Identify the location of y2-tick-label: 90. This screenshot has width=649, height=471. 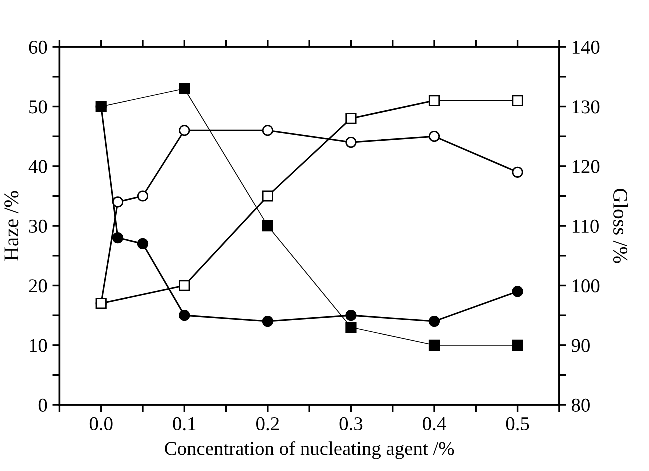
(581, 345).